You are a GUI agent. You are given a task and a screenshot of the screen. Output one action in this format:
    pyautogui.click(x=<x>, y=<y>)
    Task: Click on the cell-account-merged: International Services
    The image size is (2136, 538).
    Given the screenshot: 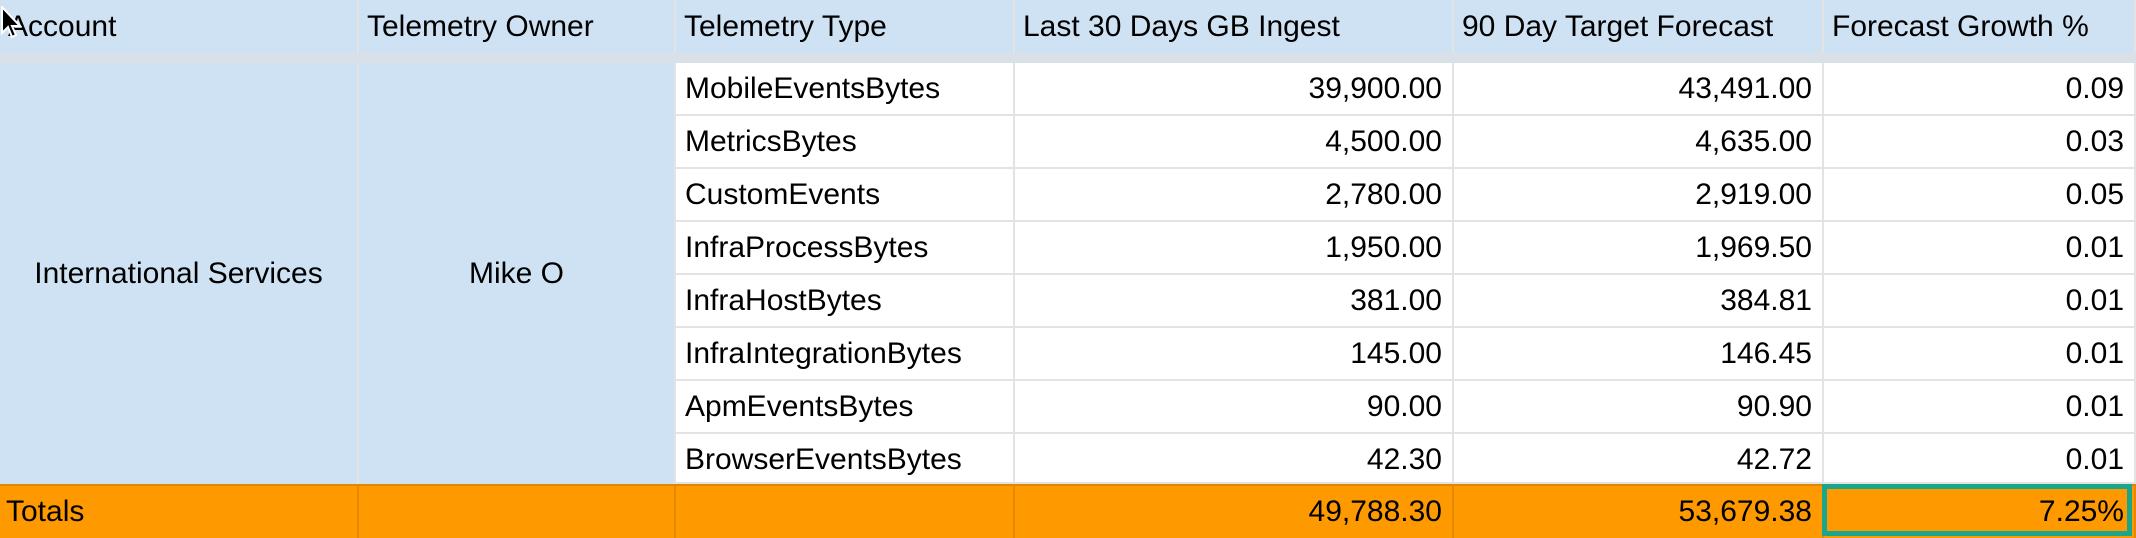 What is the action you would take?
    pyautogui.click(x=179, y=273)
    